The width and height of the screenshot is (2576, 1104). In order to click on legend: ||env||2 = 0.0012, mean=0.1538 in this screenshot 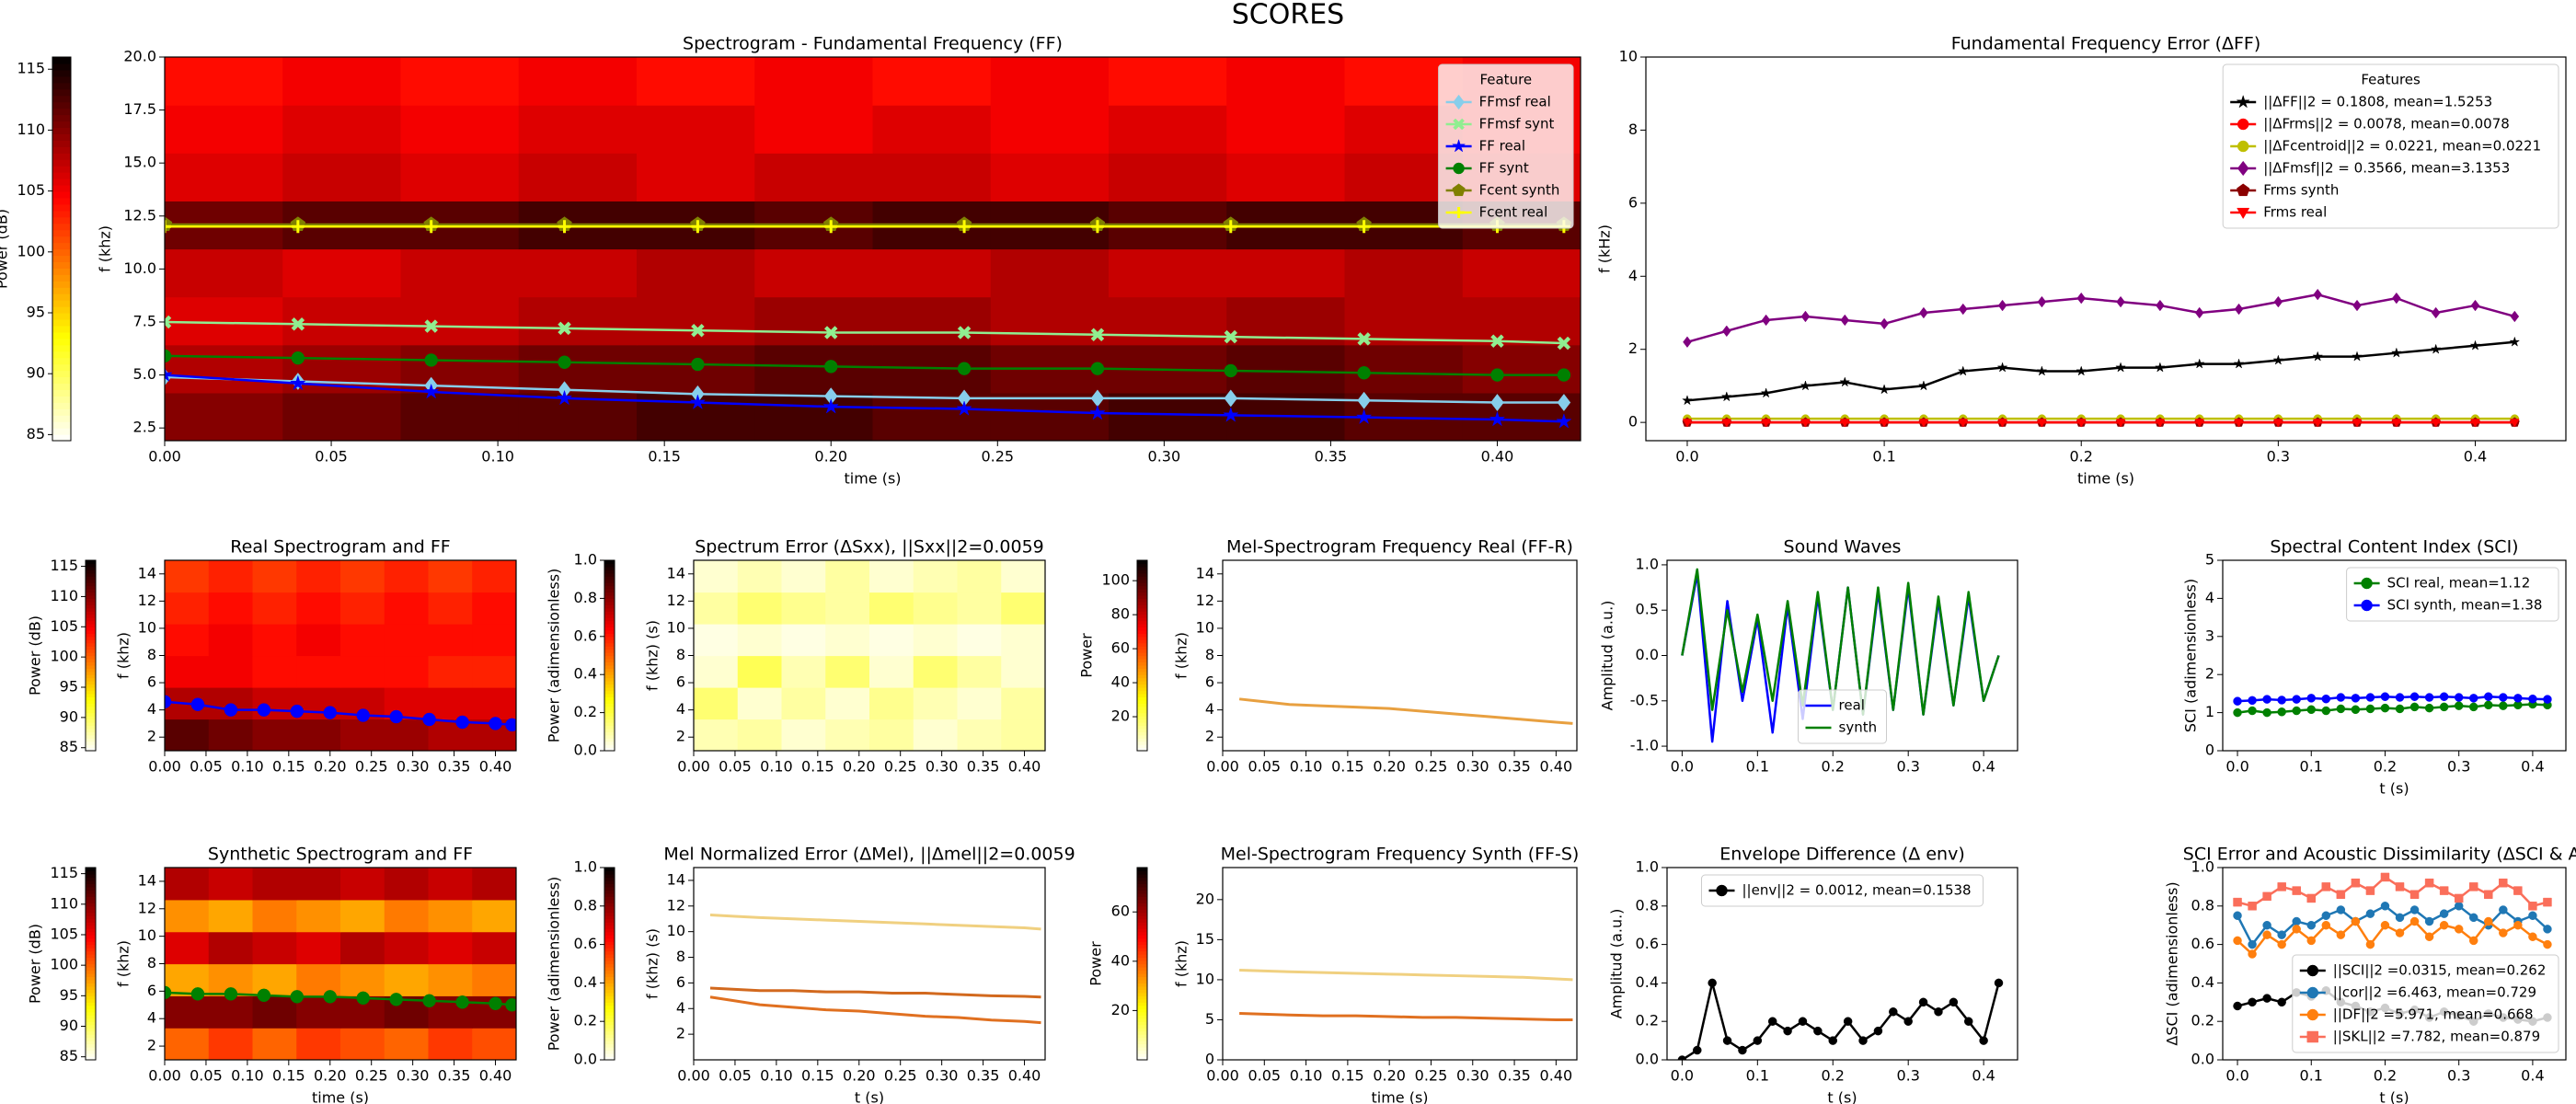, I will do `click(1842, 890)`.